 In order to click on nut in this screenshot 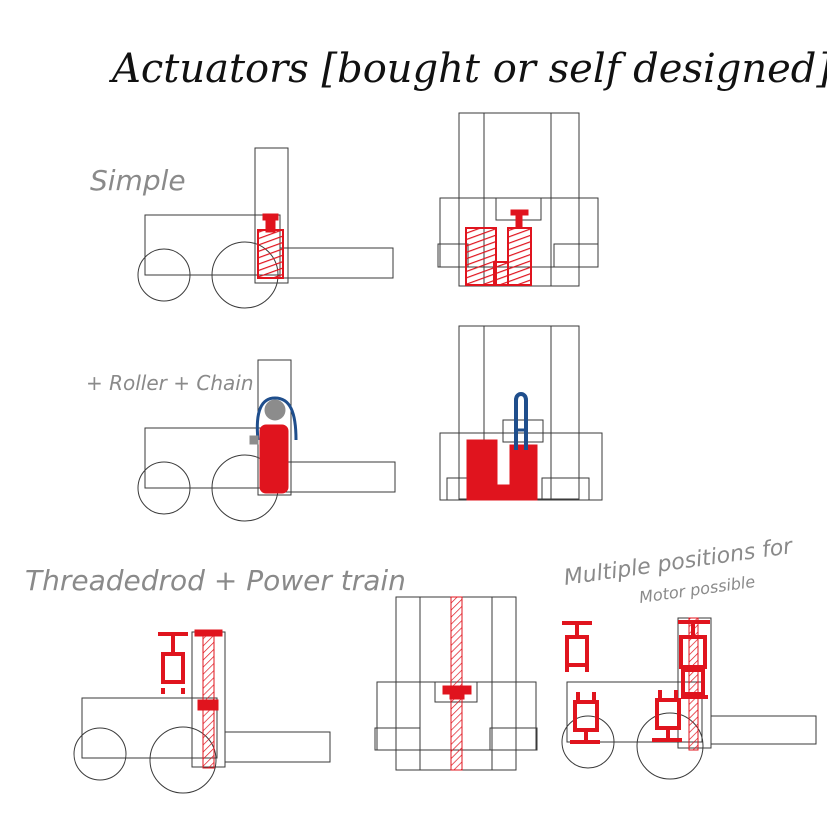, I will do `click(457, 690)`.